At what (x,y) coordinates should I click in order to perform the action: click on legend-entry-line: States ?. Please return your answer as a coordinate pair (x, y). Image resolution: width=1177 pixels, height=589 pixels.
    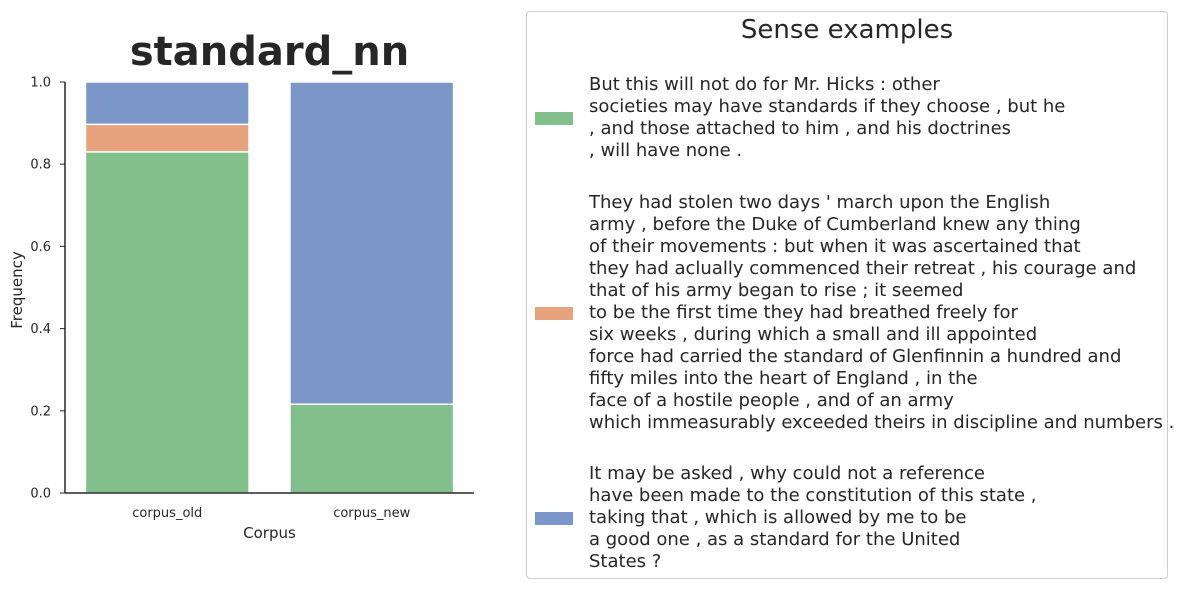
    Looking at the image, I should click on (625, 561).